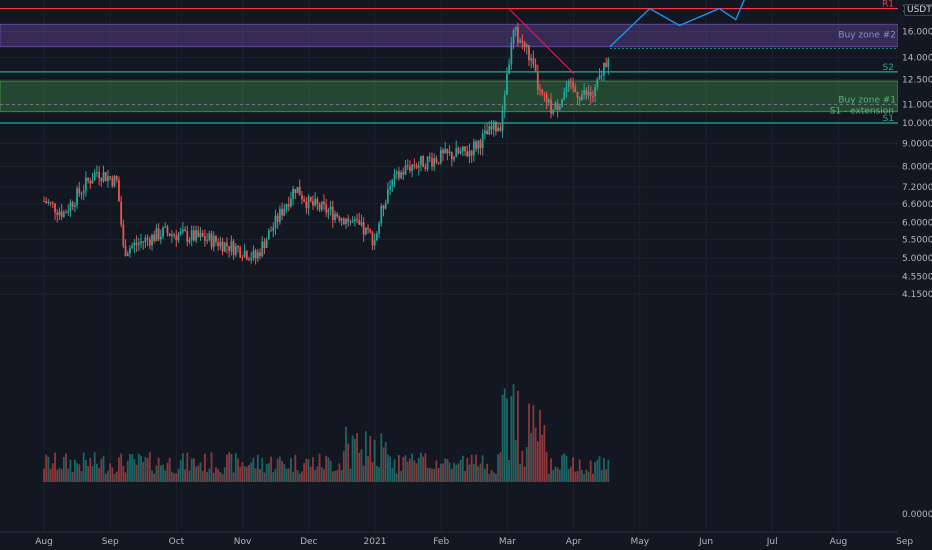  I want to click on time-tick-label: Mar, so click(507, 542).